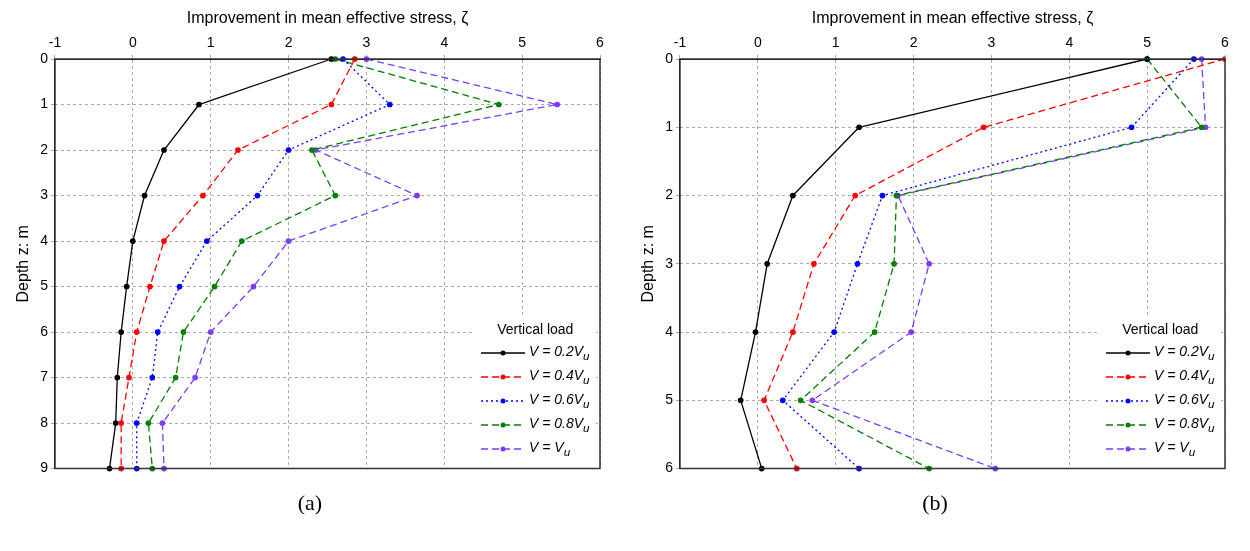 Image resolution: width=1250 pixels, height=551 pixels. I want to click on text: (a), so click(310, 503).